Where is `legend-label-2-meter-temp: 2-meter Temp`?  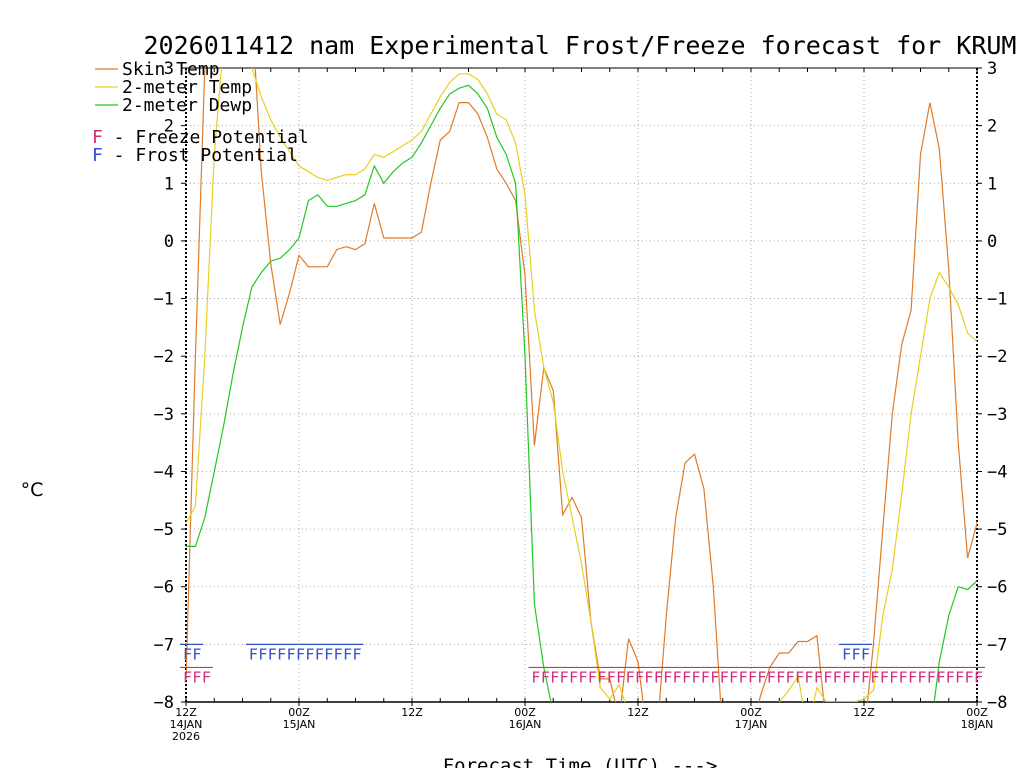 legend-label-2-meter-temp: 2-meter Temp is located at coordinates (187, 87).